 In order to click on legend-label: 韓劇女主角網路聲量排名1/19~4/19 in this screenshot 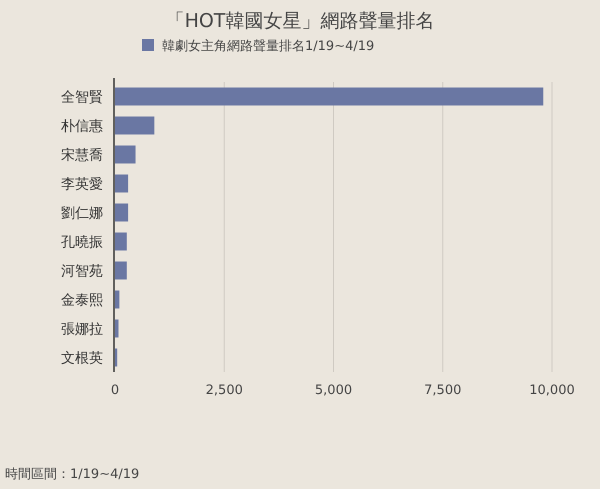, I will do `click(268, 46)`.